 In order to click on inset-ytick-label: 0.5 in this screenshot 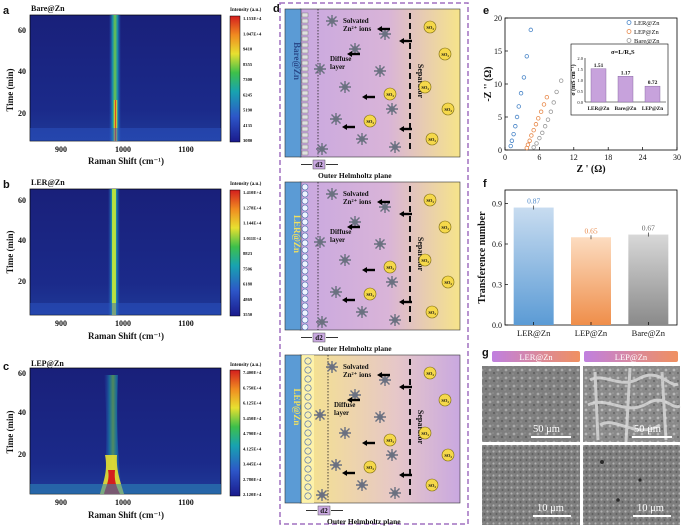, I will do `click(580, 91)`.